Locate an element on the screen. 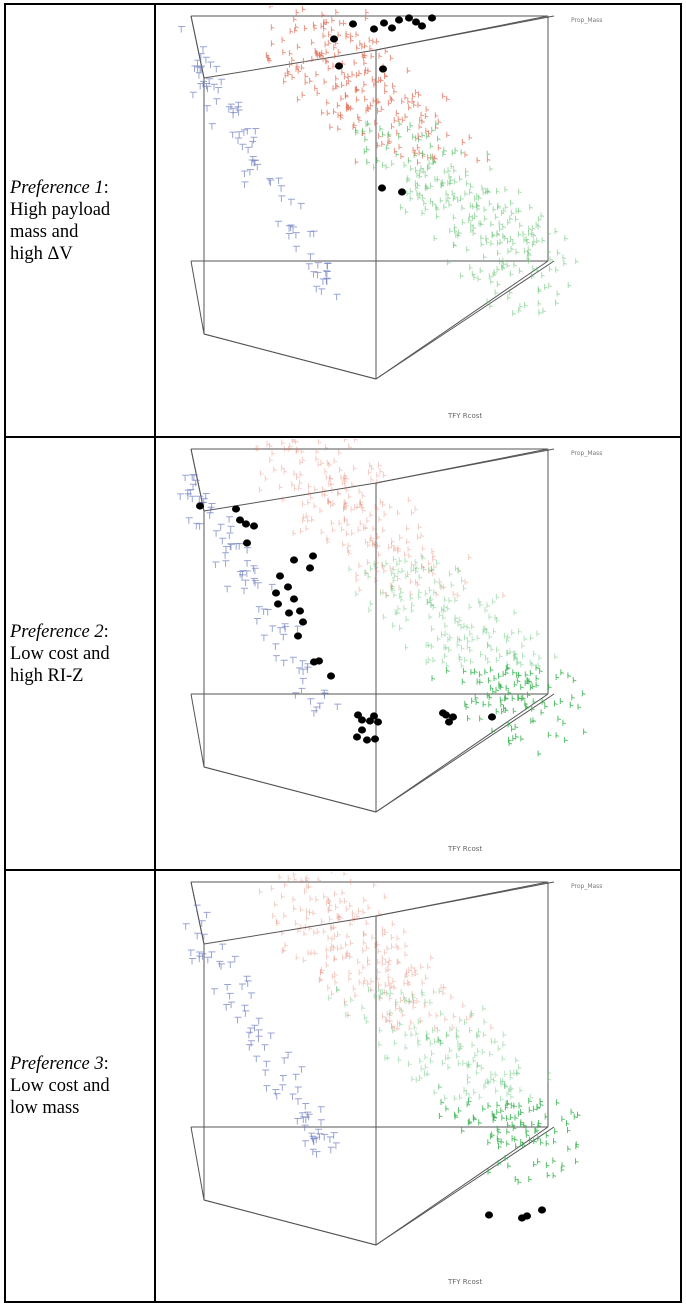  plot-box is located at coordinates (372, 1063).